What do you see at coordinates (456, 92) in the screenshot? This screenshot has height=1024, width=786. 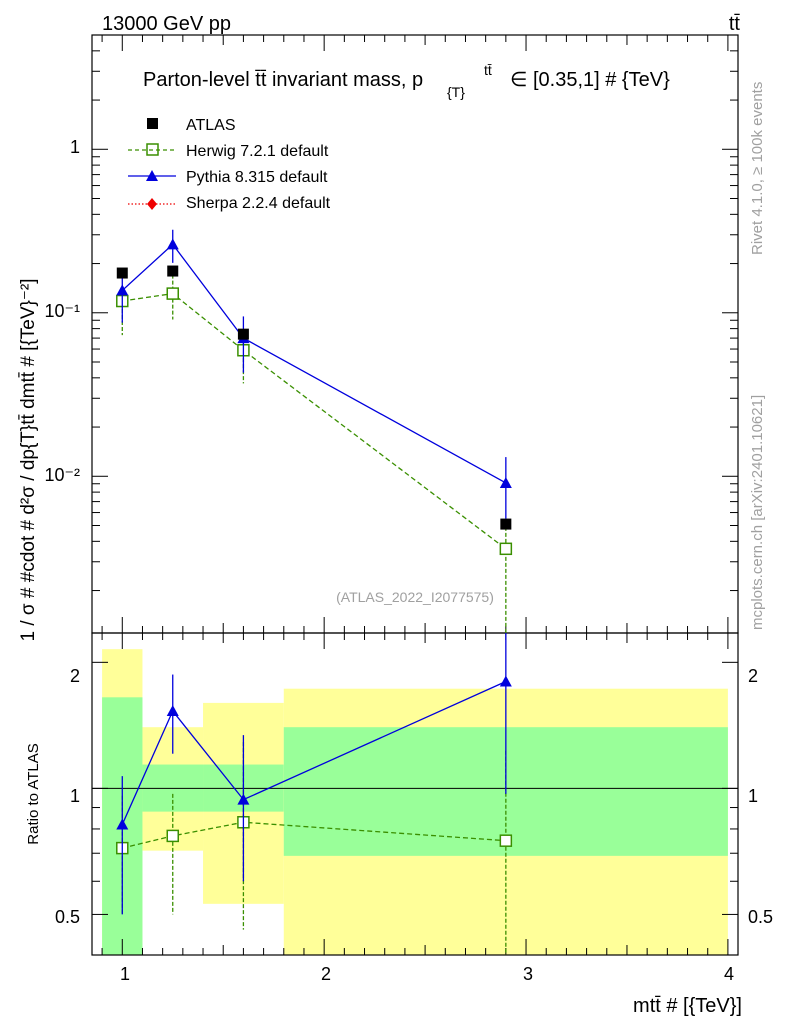 I see `plot-title-sub: {T}` at bounding box center [456, 92].